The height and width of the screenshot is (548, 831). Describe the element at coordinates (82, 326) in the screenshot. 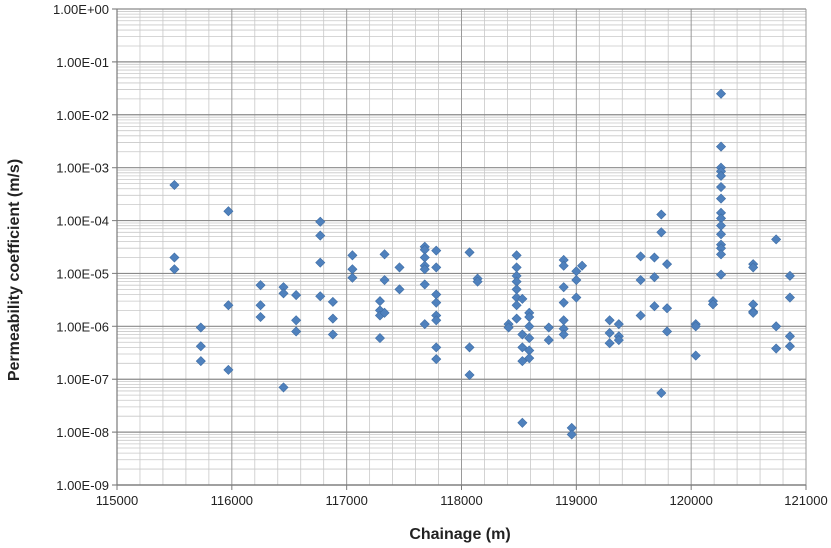

I see `y-tick-label: 1.00E-06` at that location.